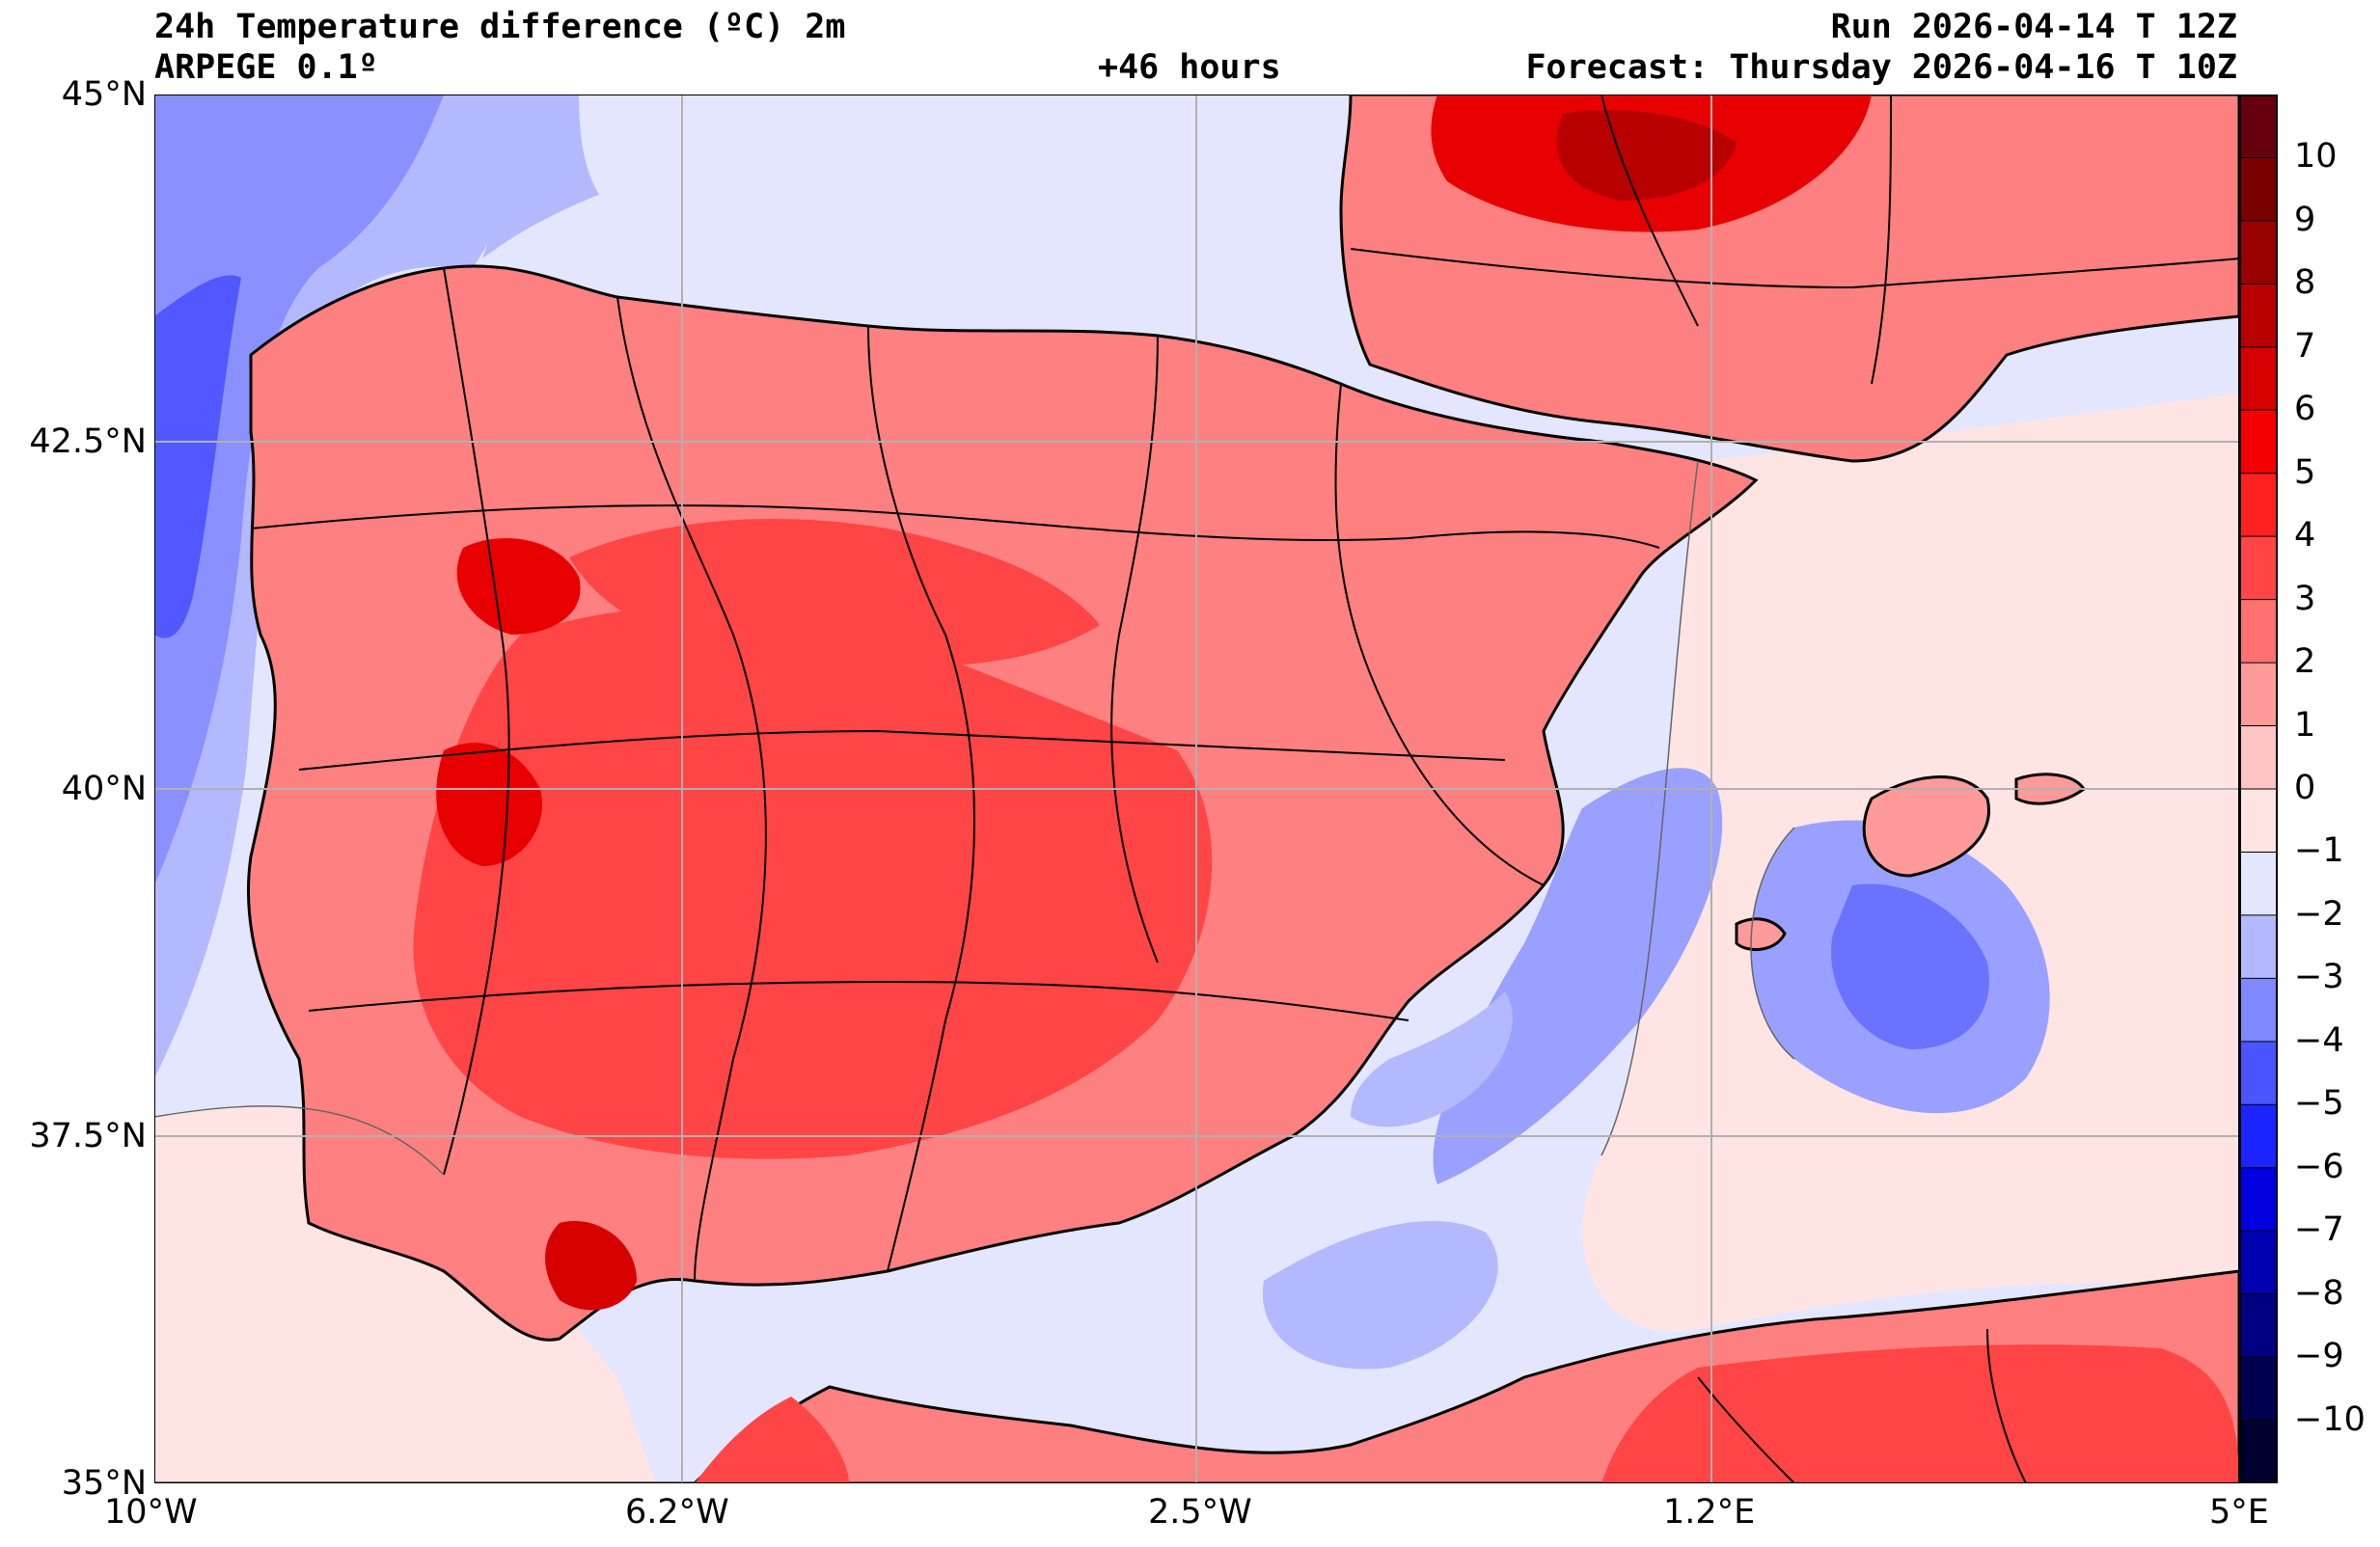  Describe the element at coordinates (2305, 598) in the screenshot. I see `colorbar-tick-label: 3` at that location.